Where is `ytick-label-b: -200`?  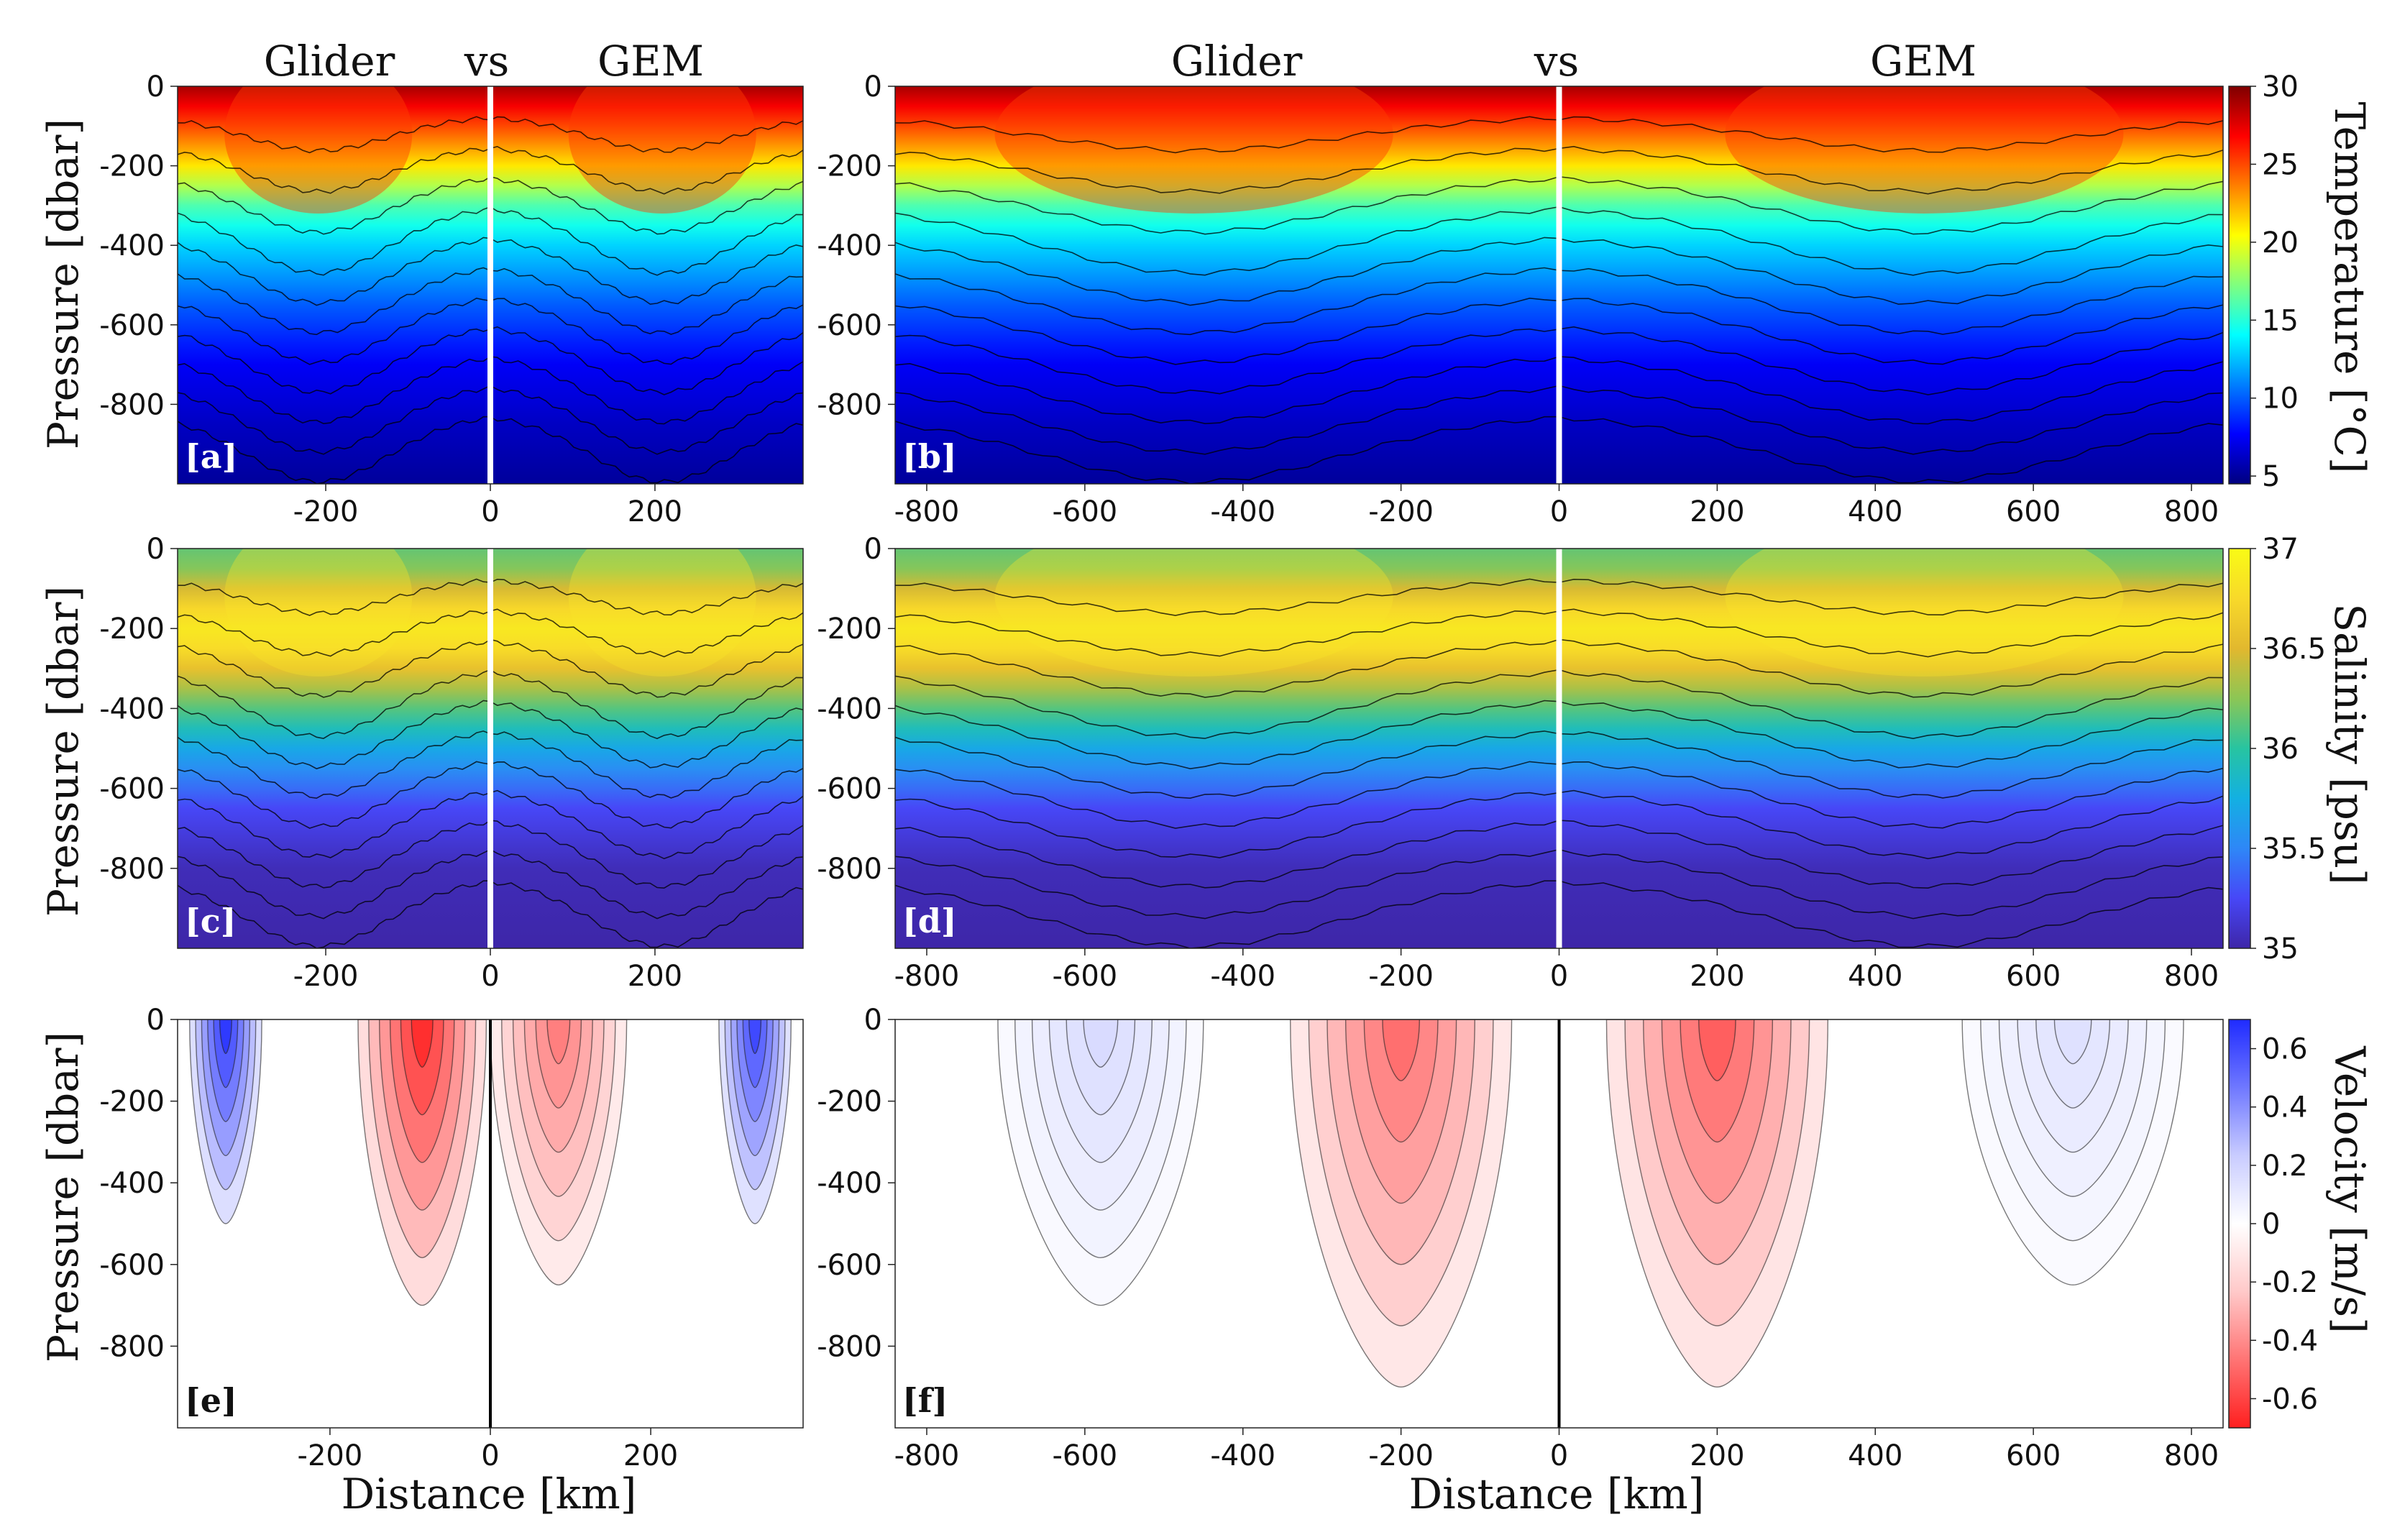
ytick-label-b: -200 is located at coordinates (850, 166).